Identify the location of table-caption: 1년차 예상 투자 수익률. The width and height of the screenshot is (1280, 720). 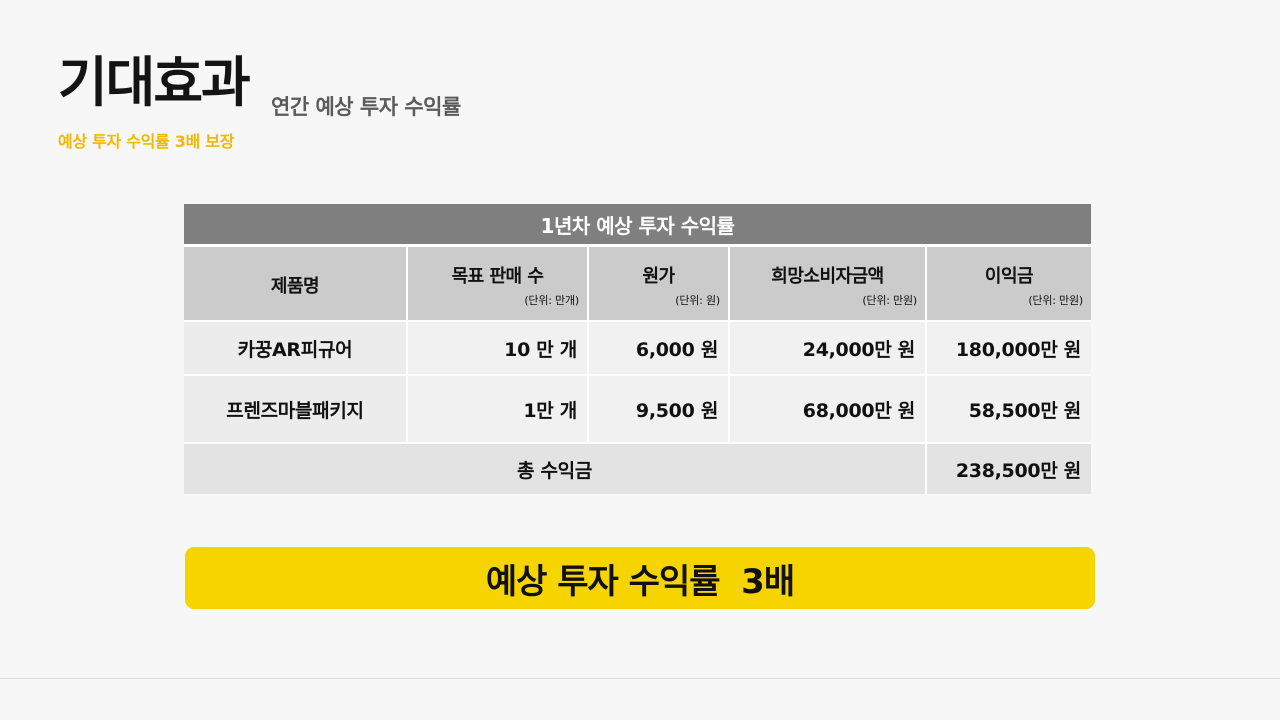
(637, 225).